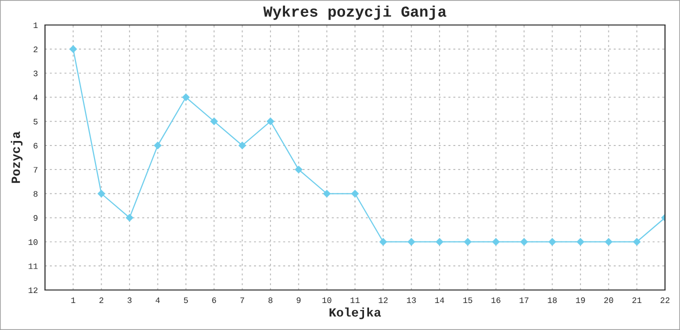  Describe the element at coordinates (327, 300) in the screenshot. I see `x-tick-label: 10` at that location.